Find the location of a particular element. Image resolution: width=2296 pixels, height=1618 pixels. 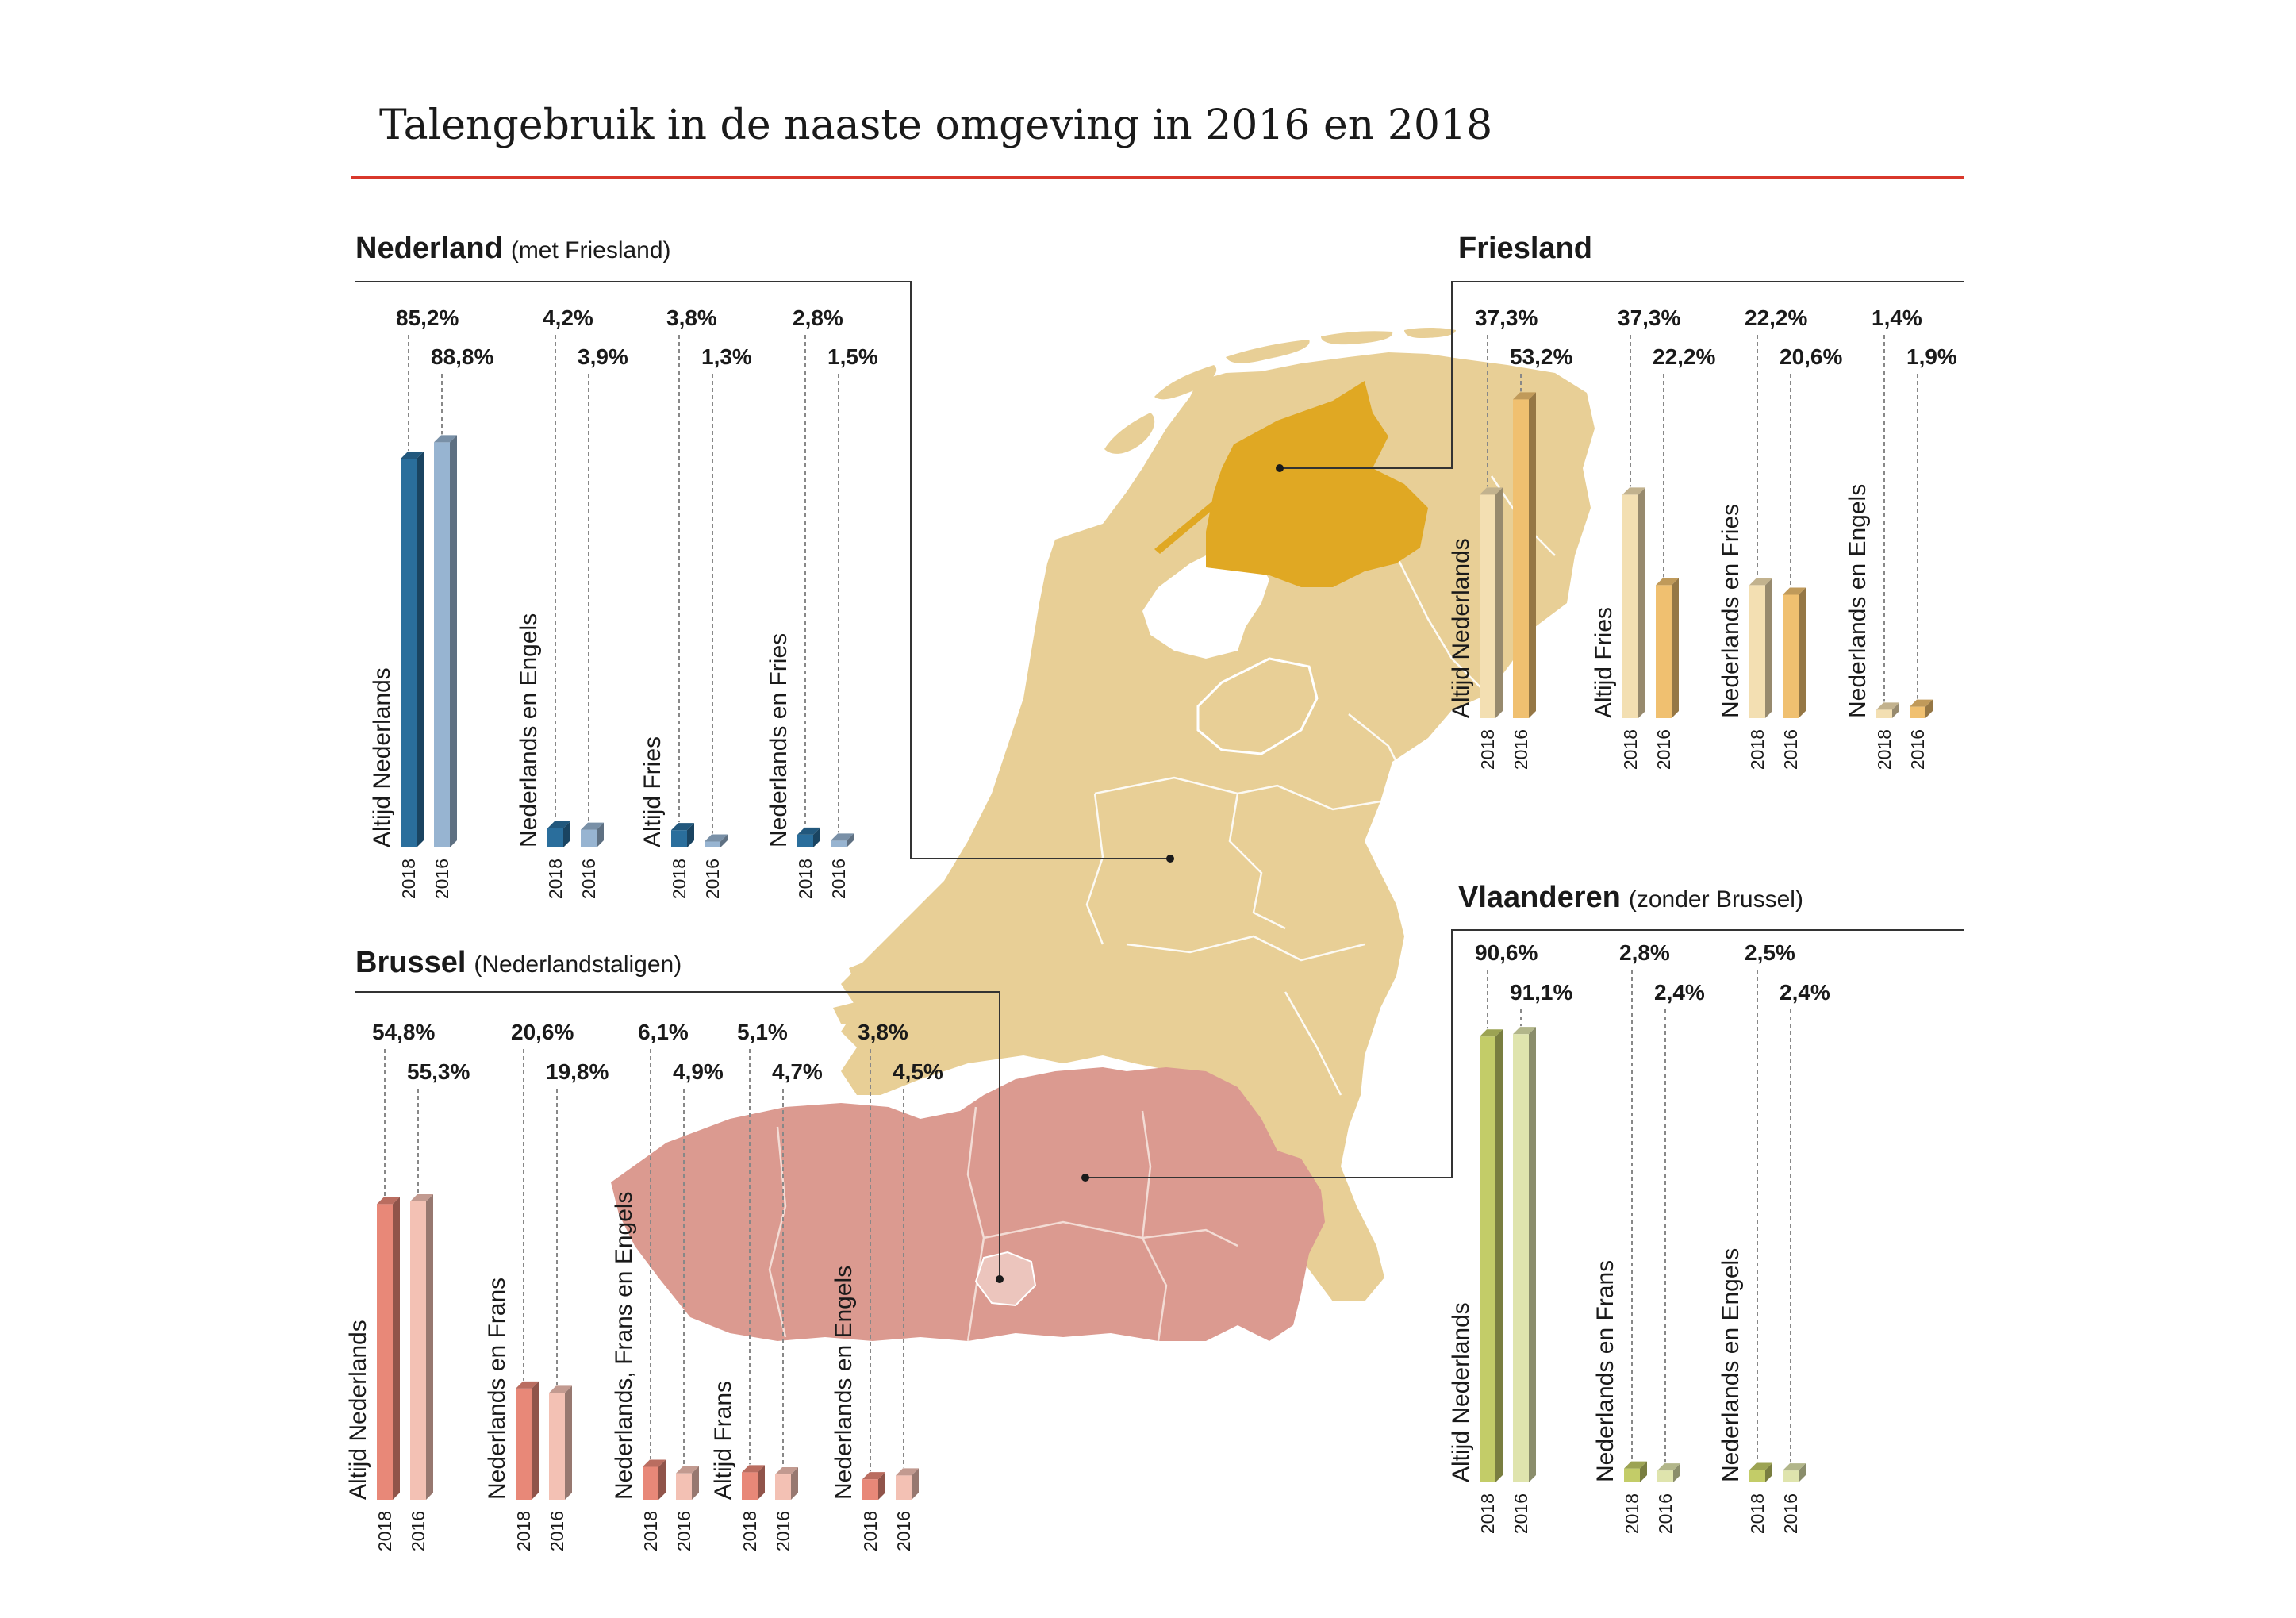

map-brussels is located at coordinates (1005, 1279).